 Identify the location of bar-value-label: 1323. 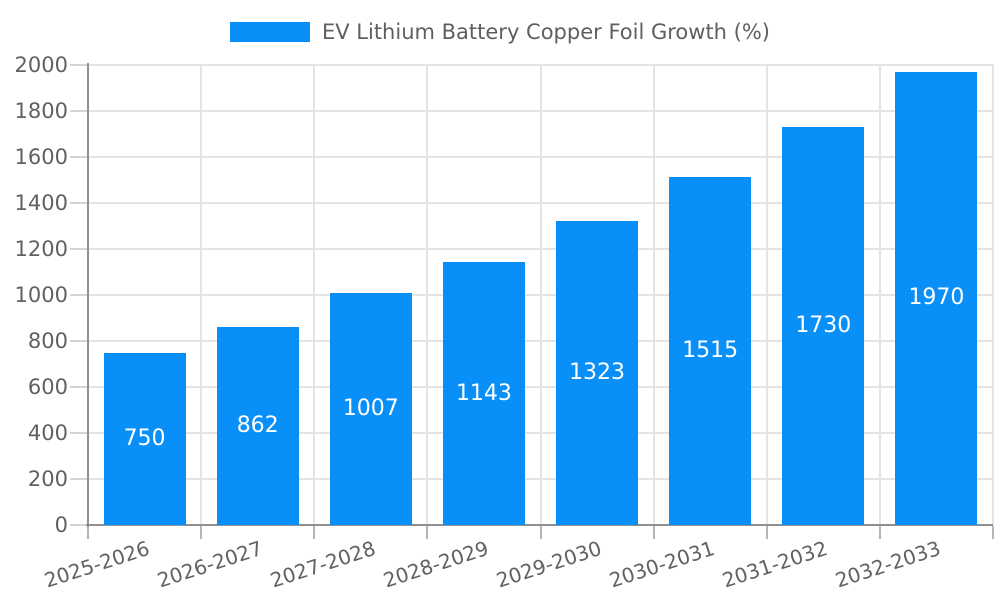
(597, 372).